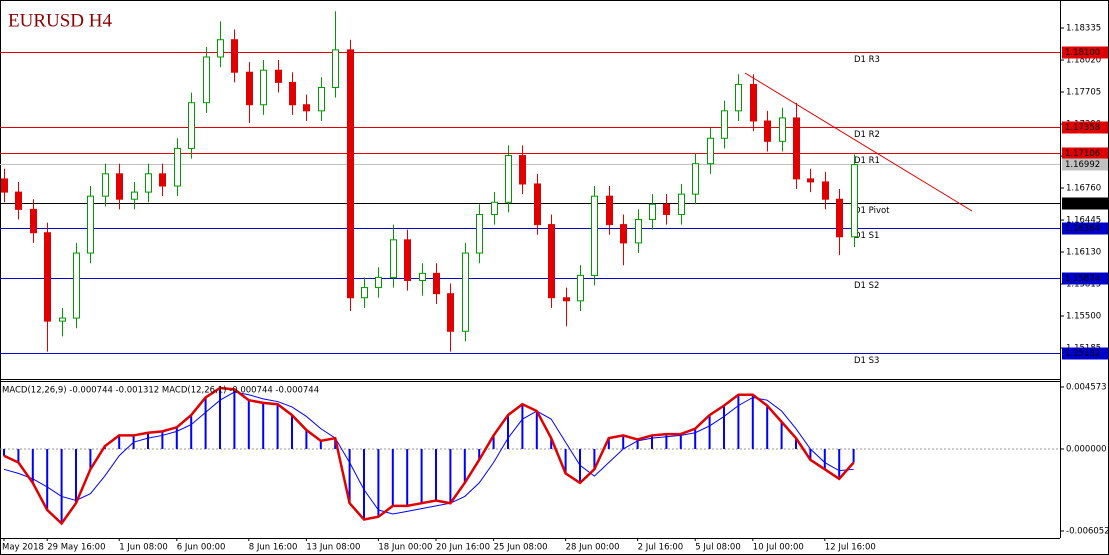 The height and width of the screenshot is (555, 1109). I want to click on macd-y-tick-label: -0.006052, so click(1087, 532).